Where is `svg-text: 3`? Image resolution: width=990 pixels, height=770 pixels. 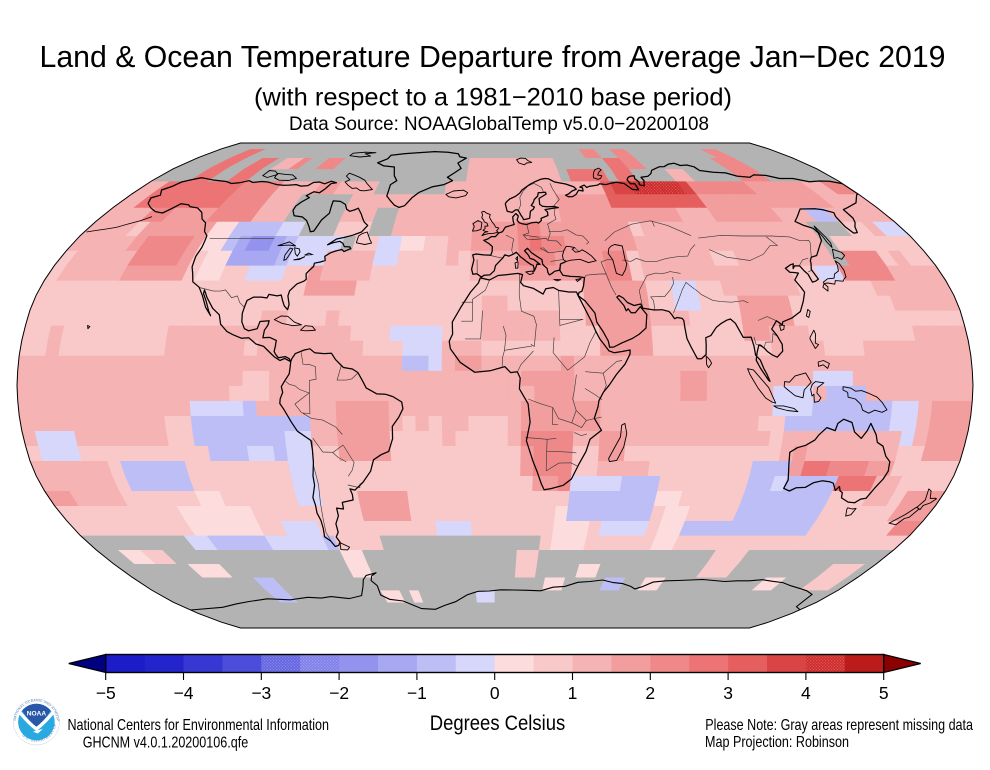
svg-text: 3 is located at coordinates (728, 693).